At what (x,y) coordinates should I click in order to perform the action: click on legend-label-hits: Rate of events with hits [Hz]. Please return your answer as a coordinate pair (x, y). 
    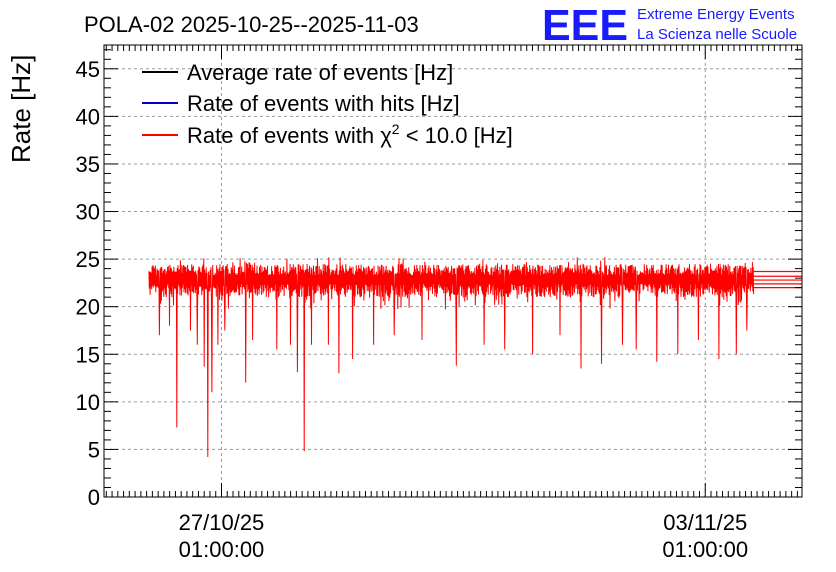
    Looking at the image, I should click on (323, 103).